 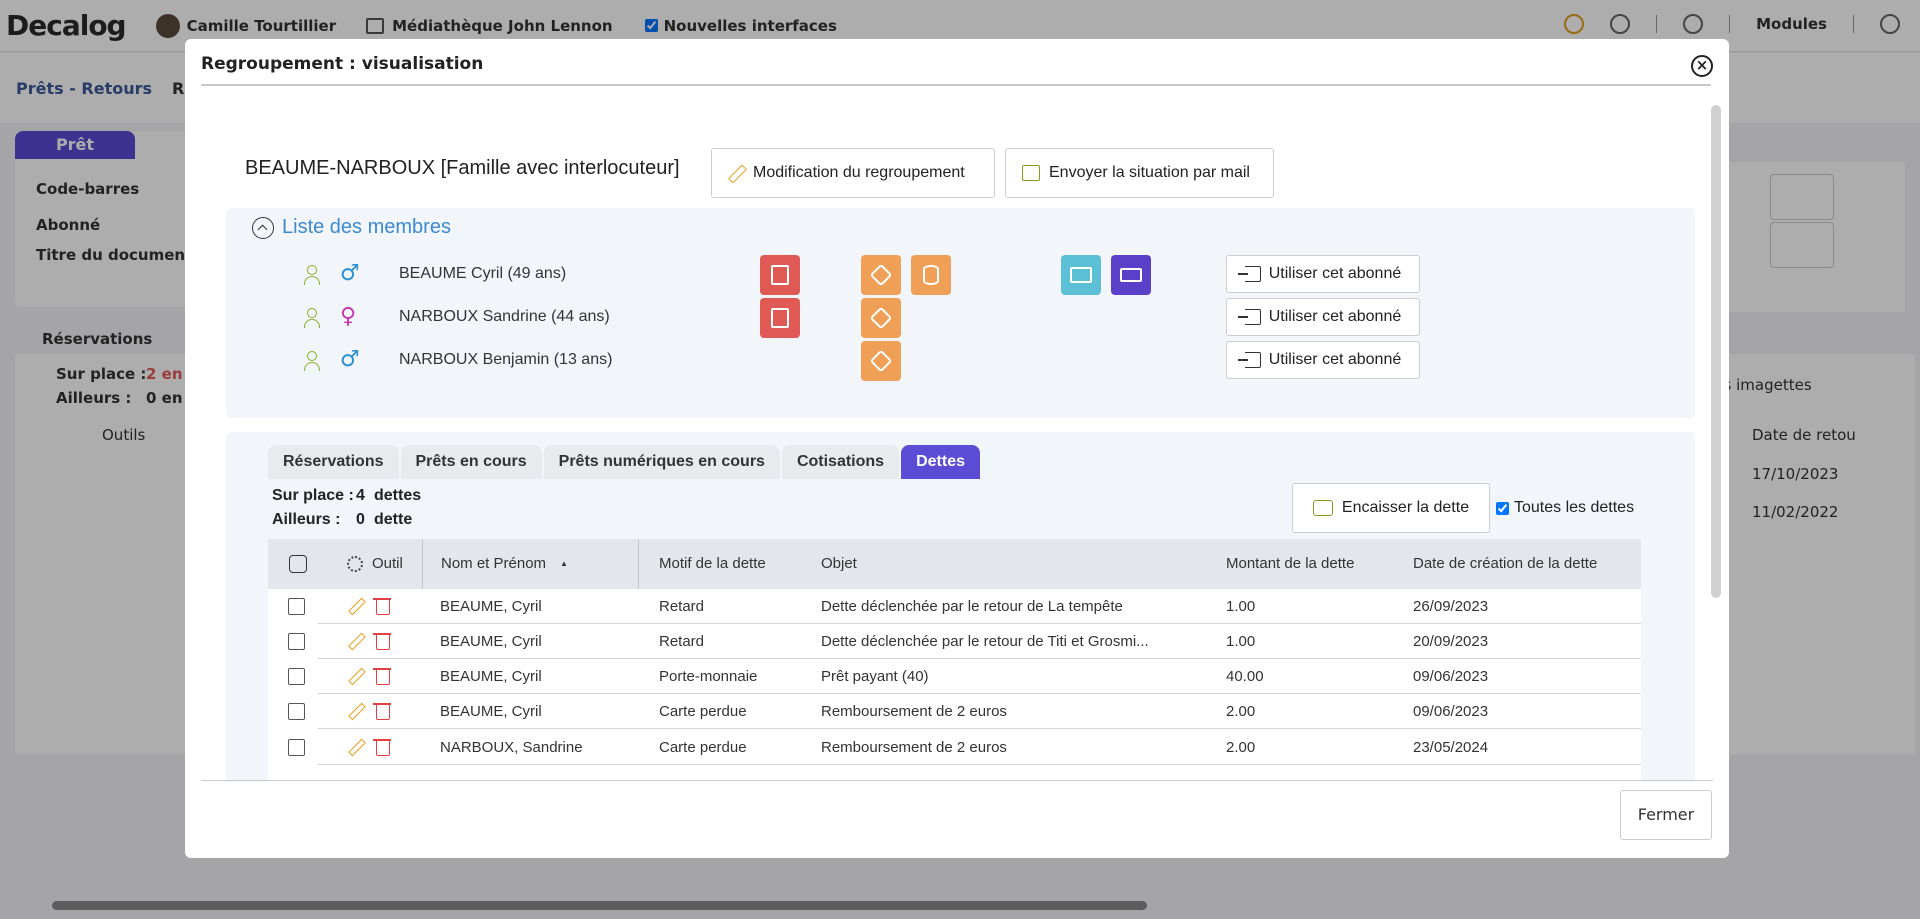 What do you see at coordinates (740, 26) in the screenshot?
I see `new-interfaces-toggle: Nouvelles interfaces` at bounding box center [740, 26].